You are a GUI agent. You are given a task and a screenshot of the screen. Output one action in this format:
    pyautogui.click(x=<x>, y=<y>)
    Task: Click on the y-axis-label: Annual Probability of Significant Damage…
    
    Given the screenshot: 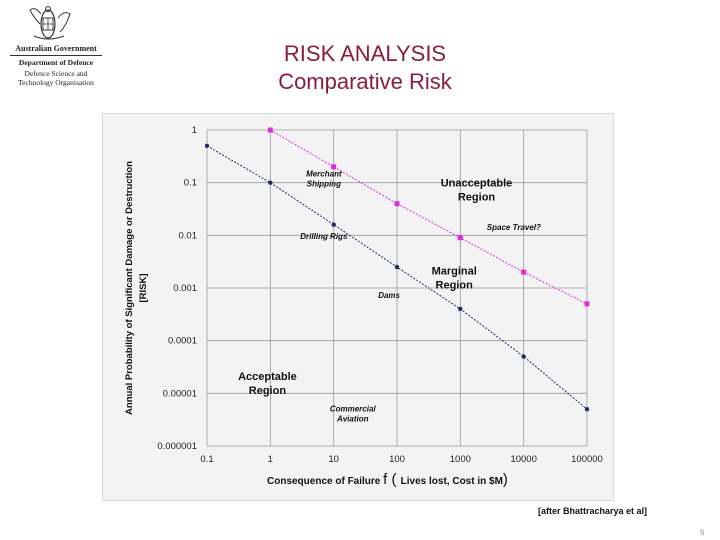 What is the action you would take?
    pyautogui.click(x=129, y=288)
    